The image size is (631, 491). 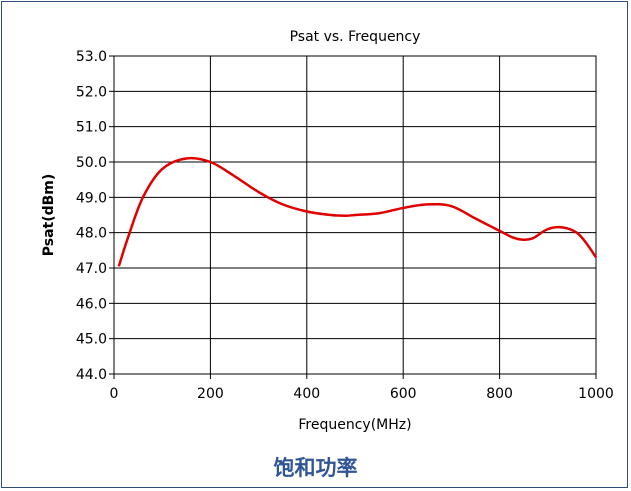 I want to click on y-axis-ticks: 44.0 45.0 46.0 47.0 48.0 49.0 50.0 51.0 52.0 53.0, so click(x=95, y=216).